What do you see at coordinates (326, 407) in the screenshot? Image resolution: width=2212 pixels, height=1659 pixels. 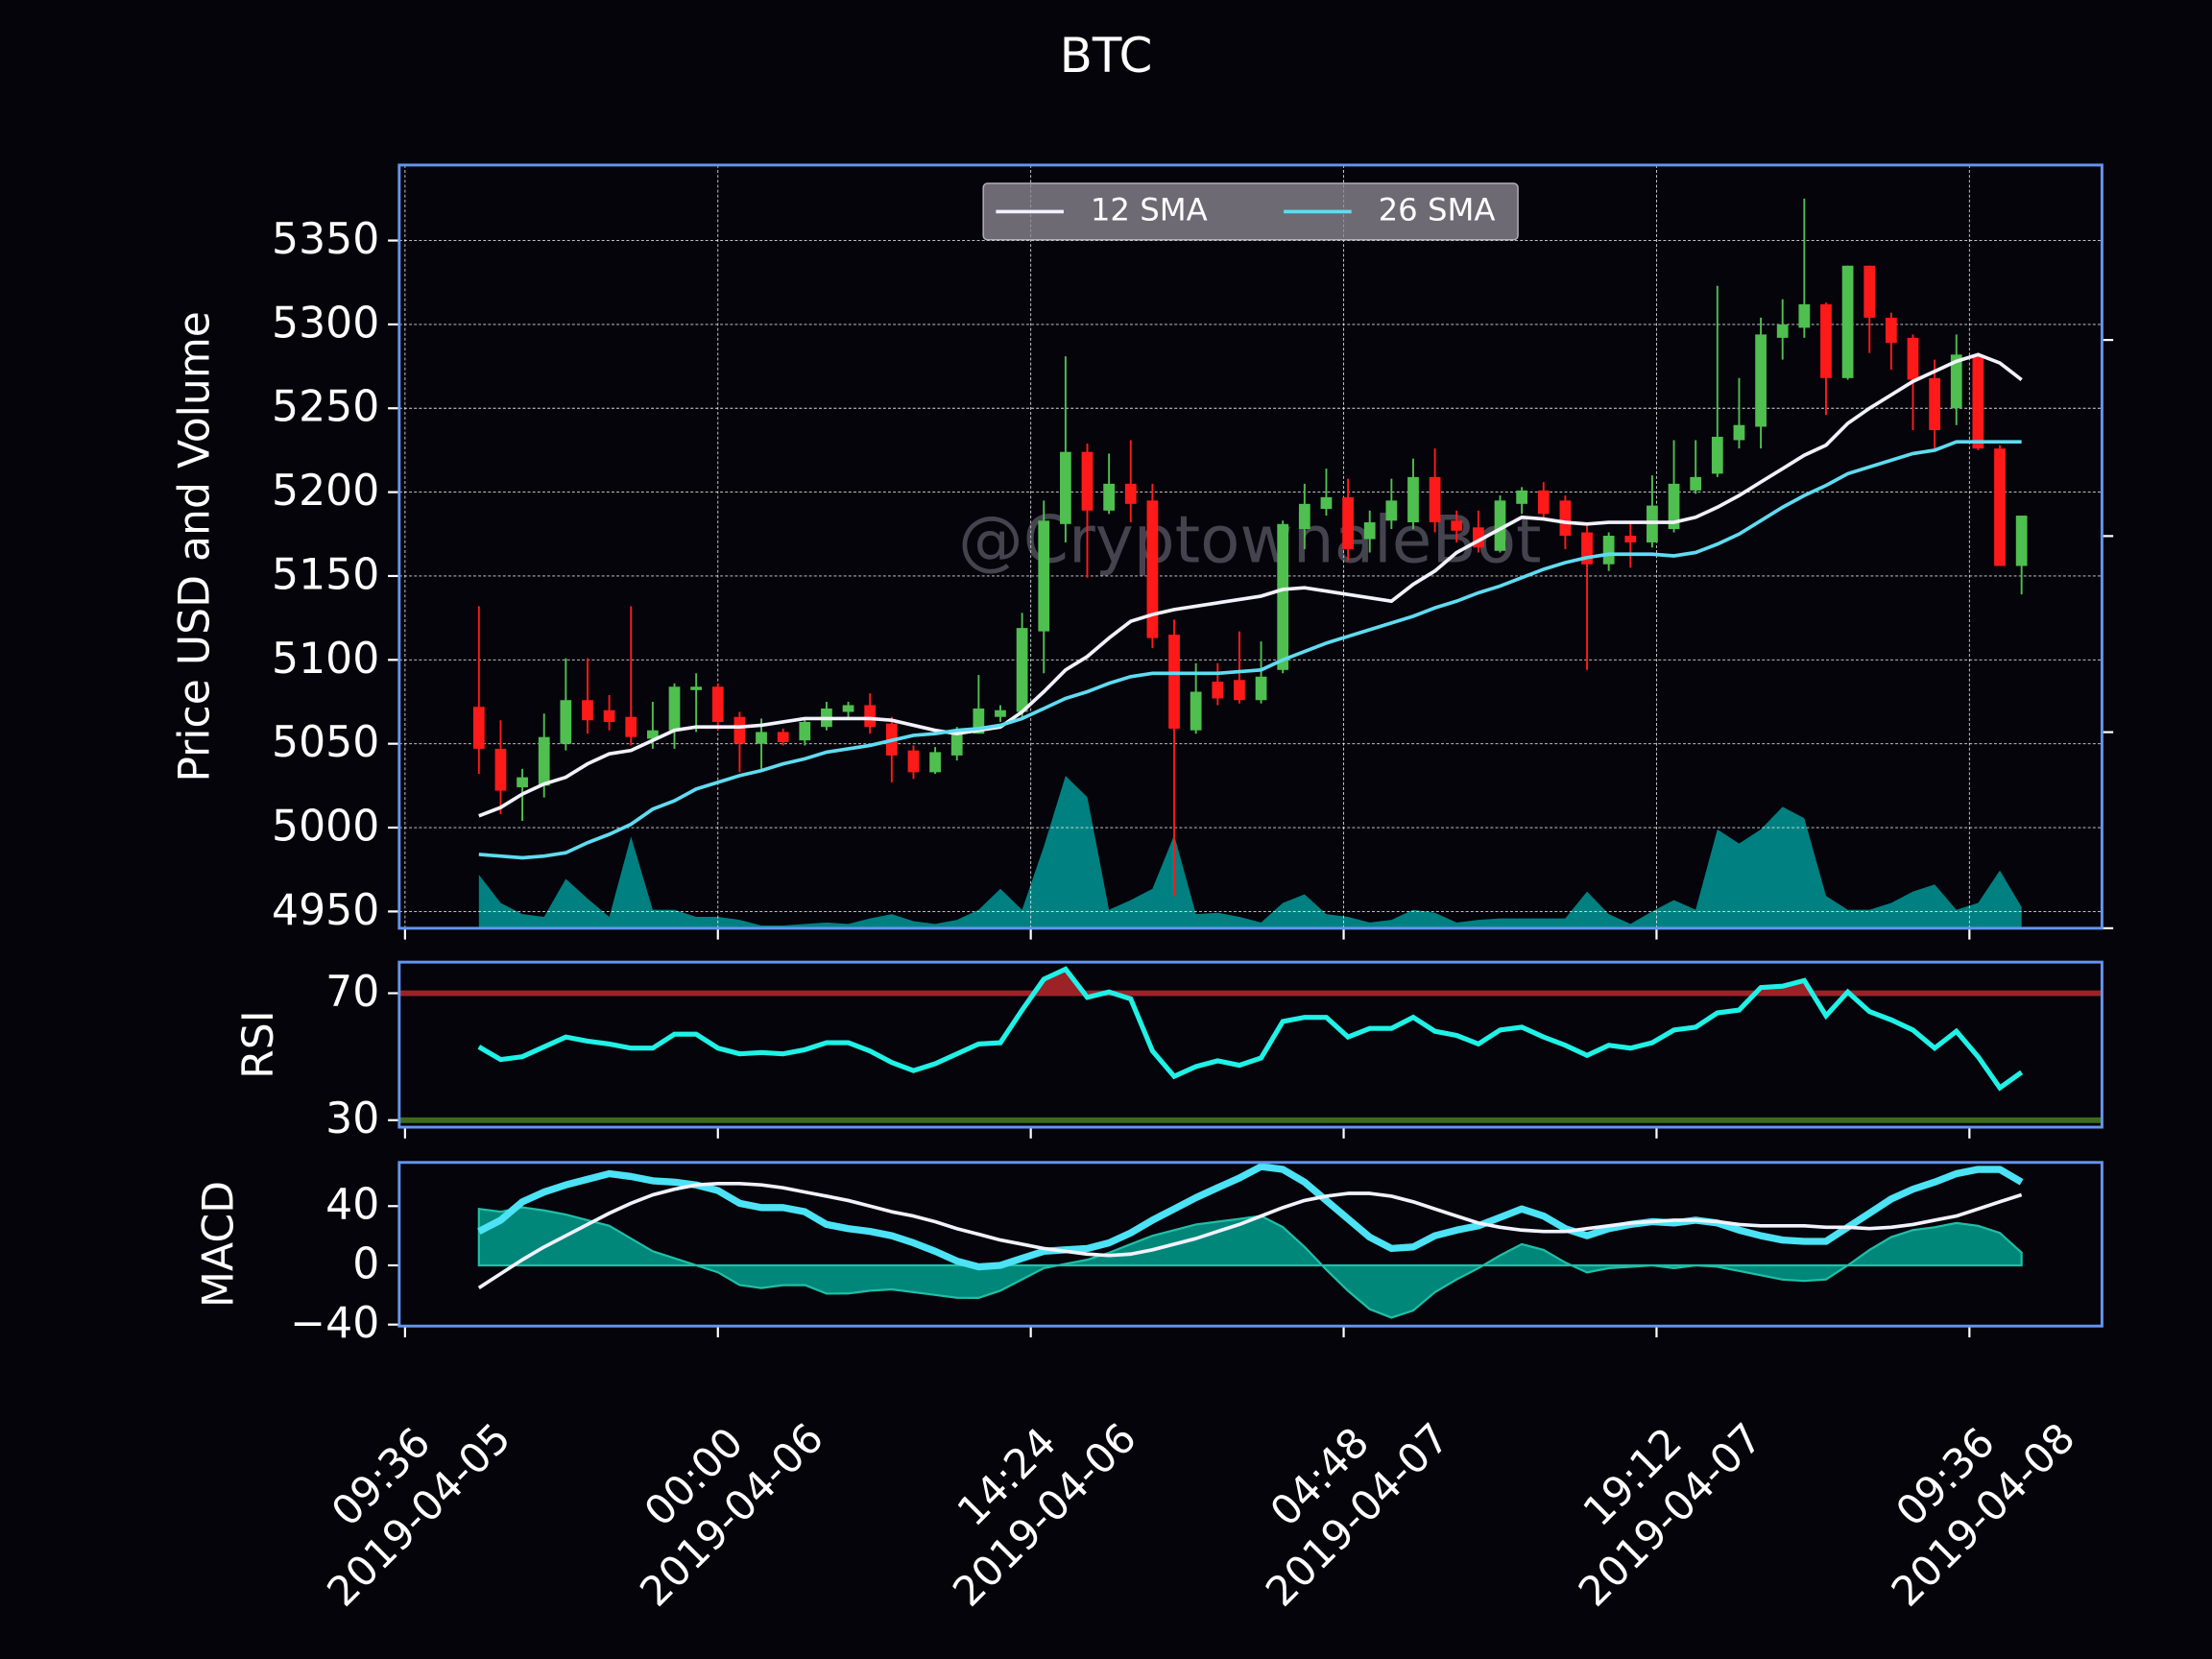 I see `y-tick-label: 5250` at bounding box center [326, 407].